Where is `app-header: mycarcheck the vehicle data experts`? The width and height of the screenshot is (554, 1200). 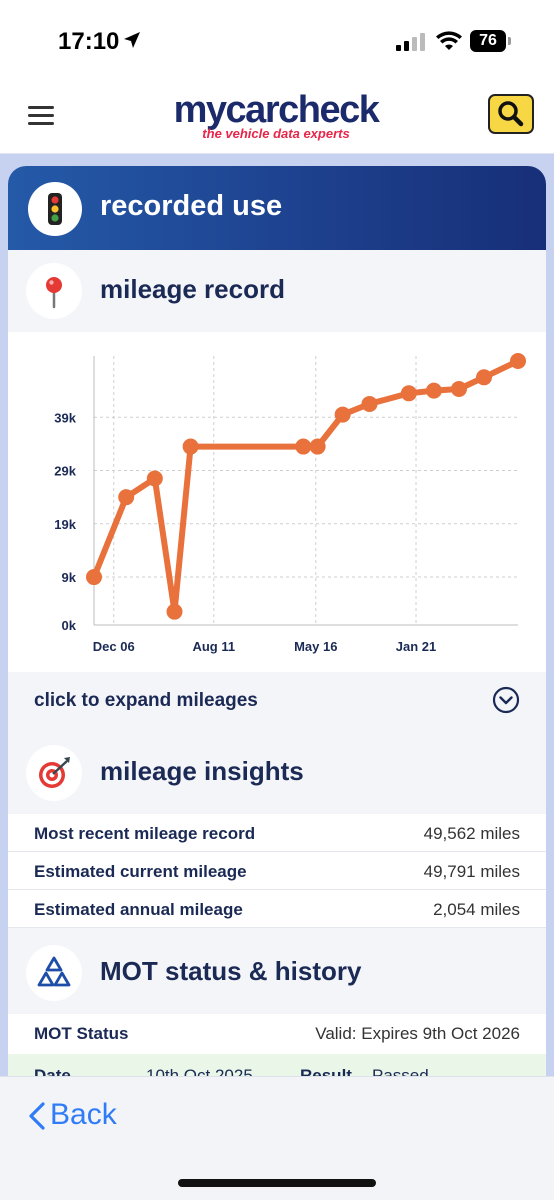
app-header: mycarcheck the vehicle data experts is located at coordinates (277, 117).